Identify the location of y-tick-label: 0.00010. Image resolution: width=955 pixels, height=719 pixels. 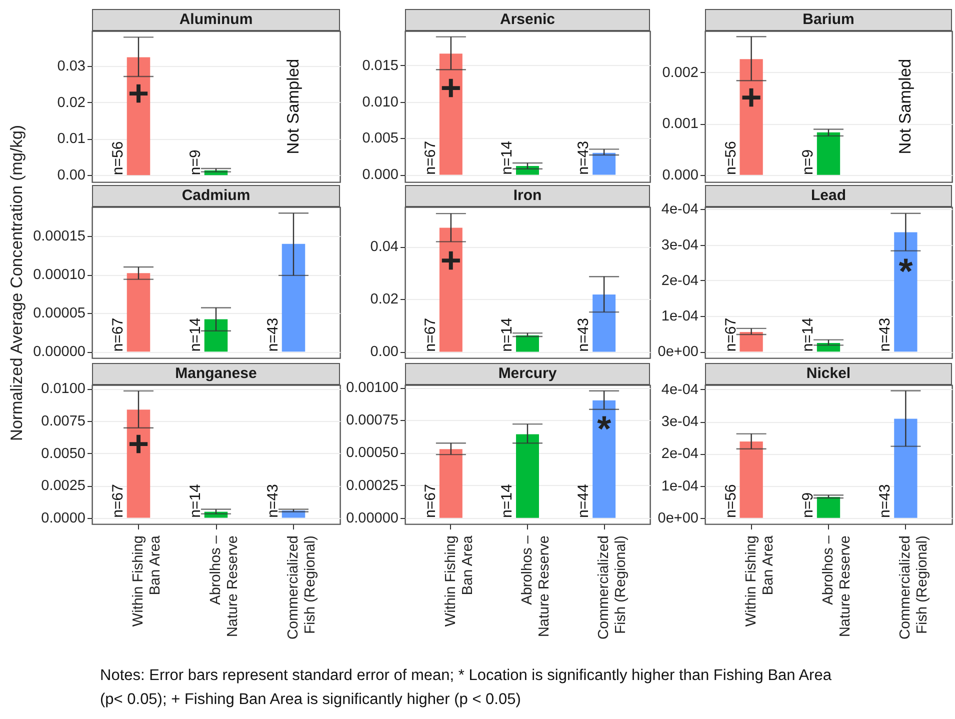
(59, 275).